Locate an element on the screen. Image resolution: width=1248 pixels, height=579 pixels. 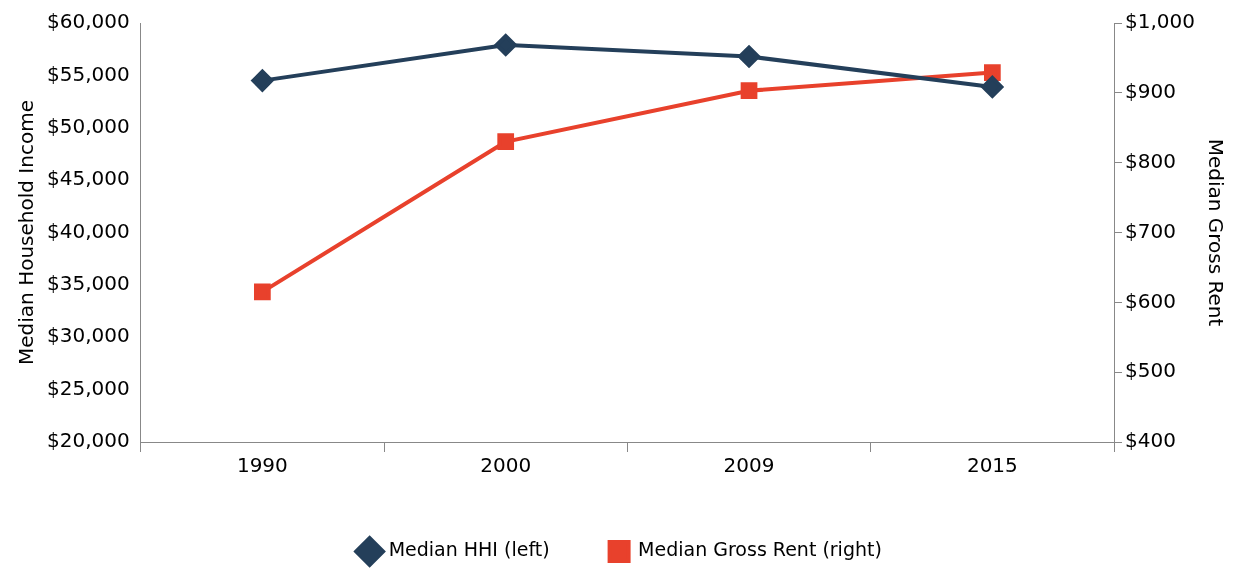
y2-tick-label: $700 is located at coordinates (1150, 230).